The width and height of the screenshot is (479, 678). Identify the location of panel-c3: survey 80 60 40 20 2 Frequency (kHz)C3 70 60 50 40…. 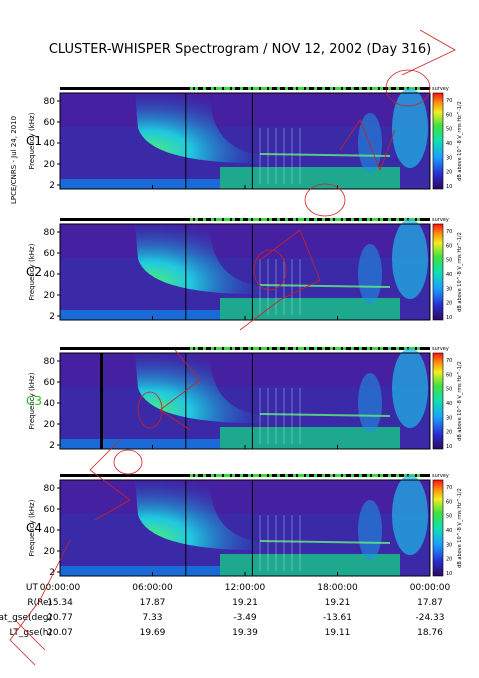
(244, 398).